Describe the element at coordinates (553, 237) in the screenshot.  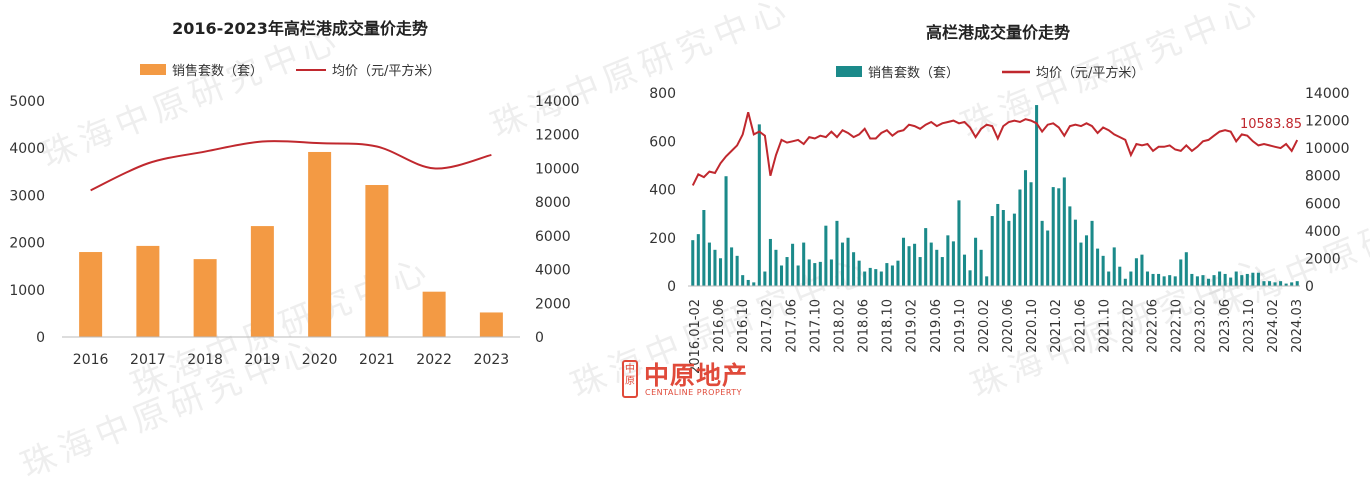
I see `right-tick-label: 6000` at that location.